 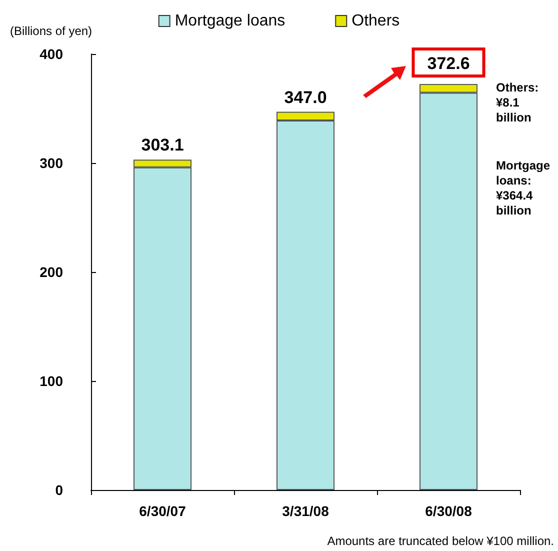 I want to click on y-tick-label: 100, so click(x=52, y=381).